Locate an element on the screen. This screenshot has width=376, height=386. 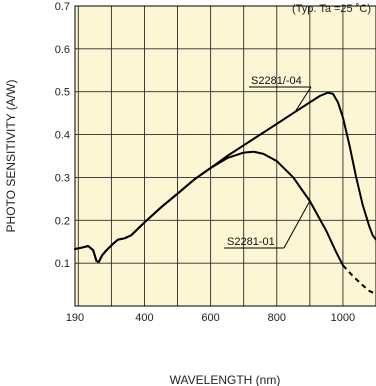
conditions-note: (Typ. Ta =25 ˚C) is located at coordinates (331, 9).